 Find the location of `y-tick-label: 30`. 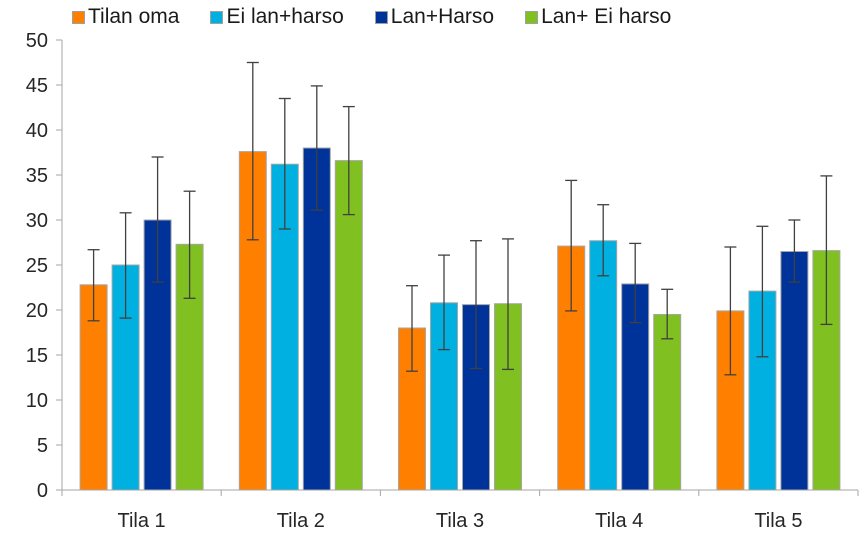

y-tick-label: 30 is located at coordinates (37, 221).